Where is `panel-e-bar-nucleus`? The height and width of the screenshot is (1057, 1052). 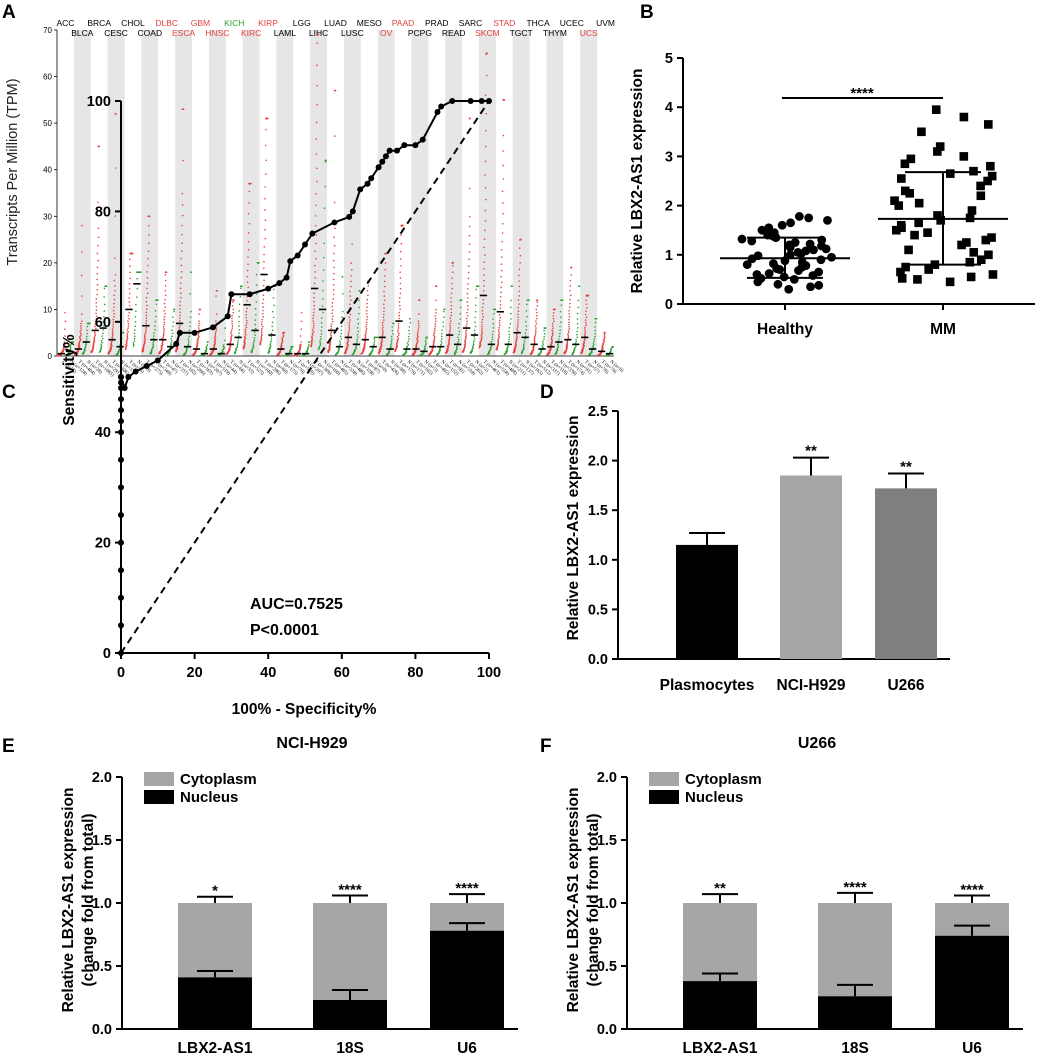
panel-e-bar-nucleus is located at coordinates (467, 979).